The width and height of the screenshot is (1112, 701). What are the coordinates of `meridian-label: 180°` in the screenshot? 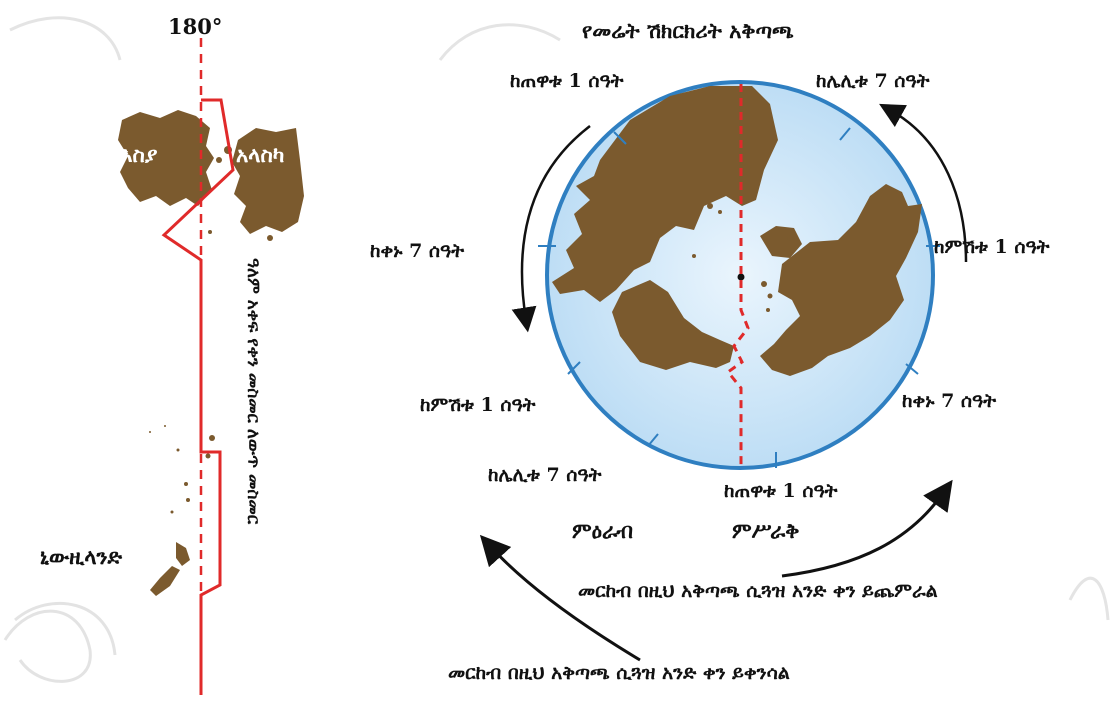 It's located at (195, 26).